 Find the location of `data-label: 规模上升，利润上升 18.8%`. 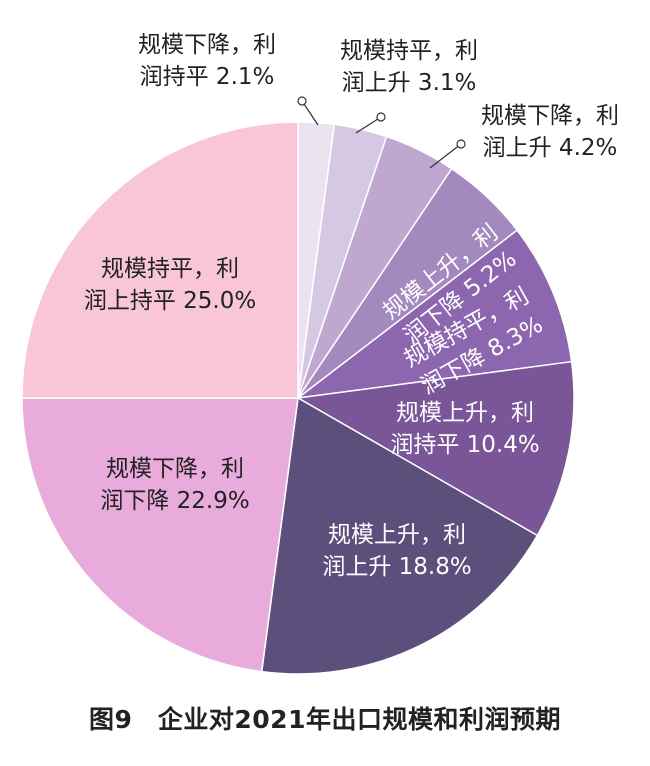

data-label: 规模上升，利润上升 18.8% is located at coordinates (396, 551).